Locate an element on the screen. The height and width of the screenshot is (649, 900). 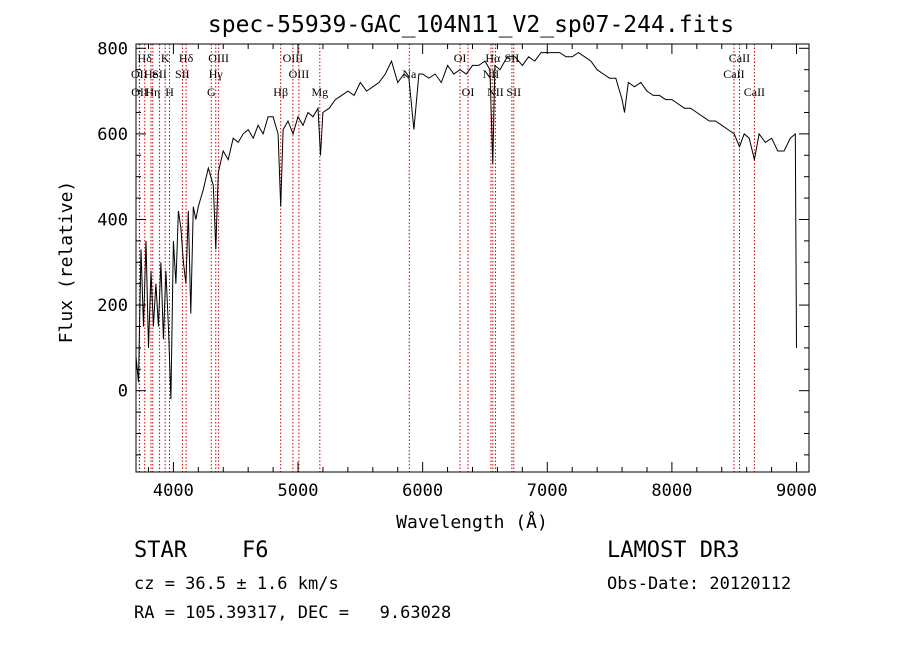
object-subclass: F6 is located at coordinates (255, 550).